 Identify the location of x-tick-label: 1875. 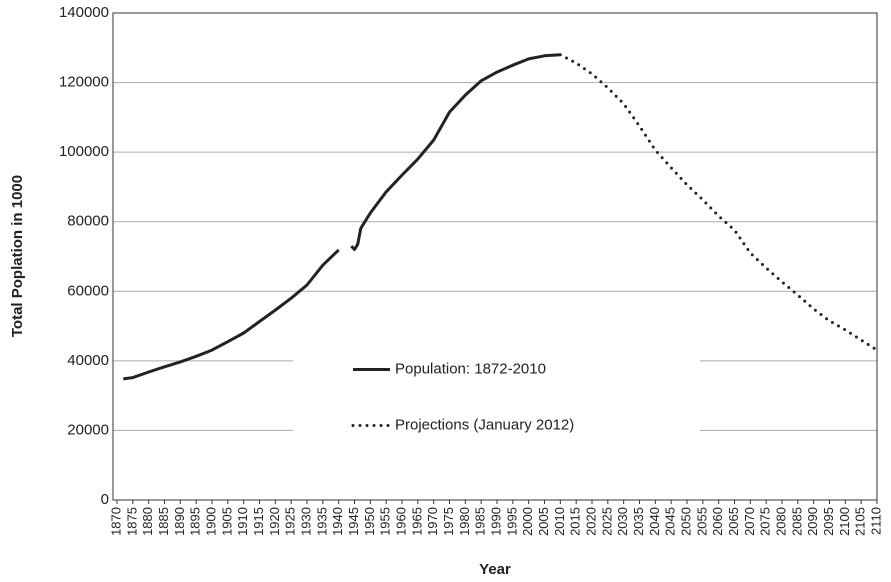
(131, 521).